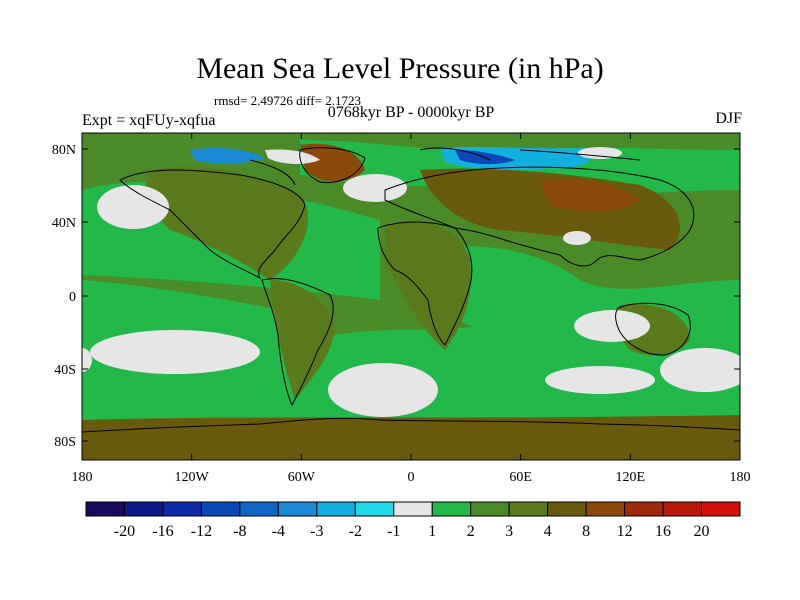  I want to click on field-white-south-pacific, so click(175, 352).